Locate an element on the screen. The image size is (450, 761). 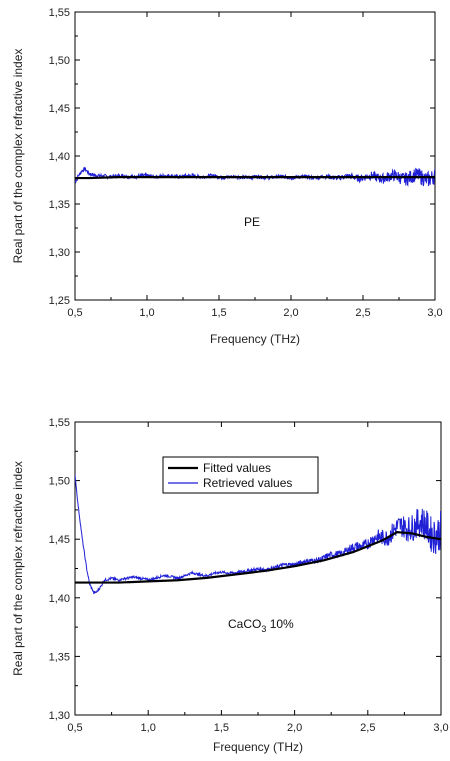
annotation-subscript: 3 is located at coordinates (263, 629).